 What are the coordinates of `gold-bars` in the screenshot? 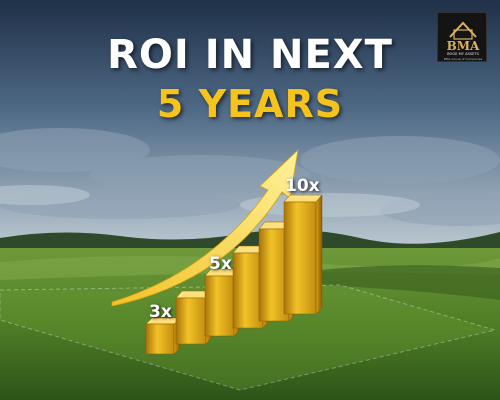 It's located at (234, 274).